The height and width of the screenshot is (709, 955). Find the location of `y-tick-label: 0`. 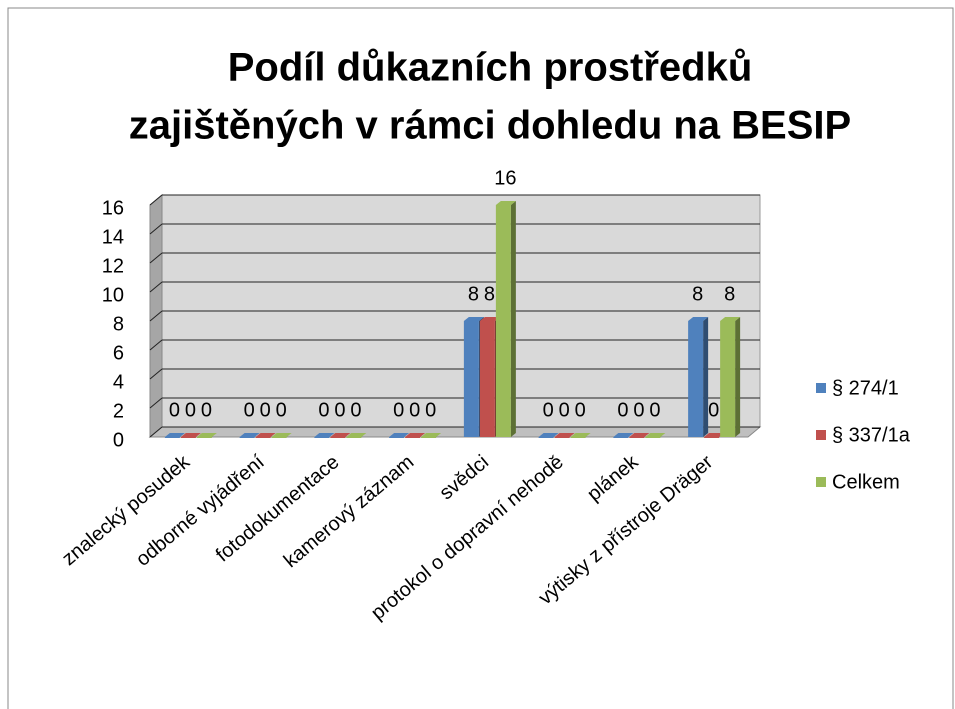

y-tick-label: 0 is located at coordinates (118, 440).